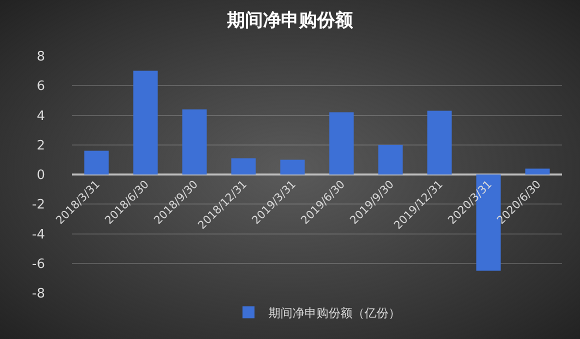 The height and width of the screenshot is (339, 580). Describe the element at coordinates (38, 294) in the screenshot. I see `y-tick-label: -8` at that location.